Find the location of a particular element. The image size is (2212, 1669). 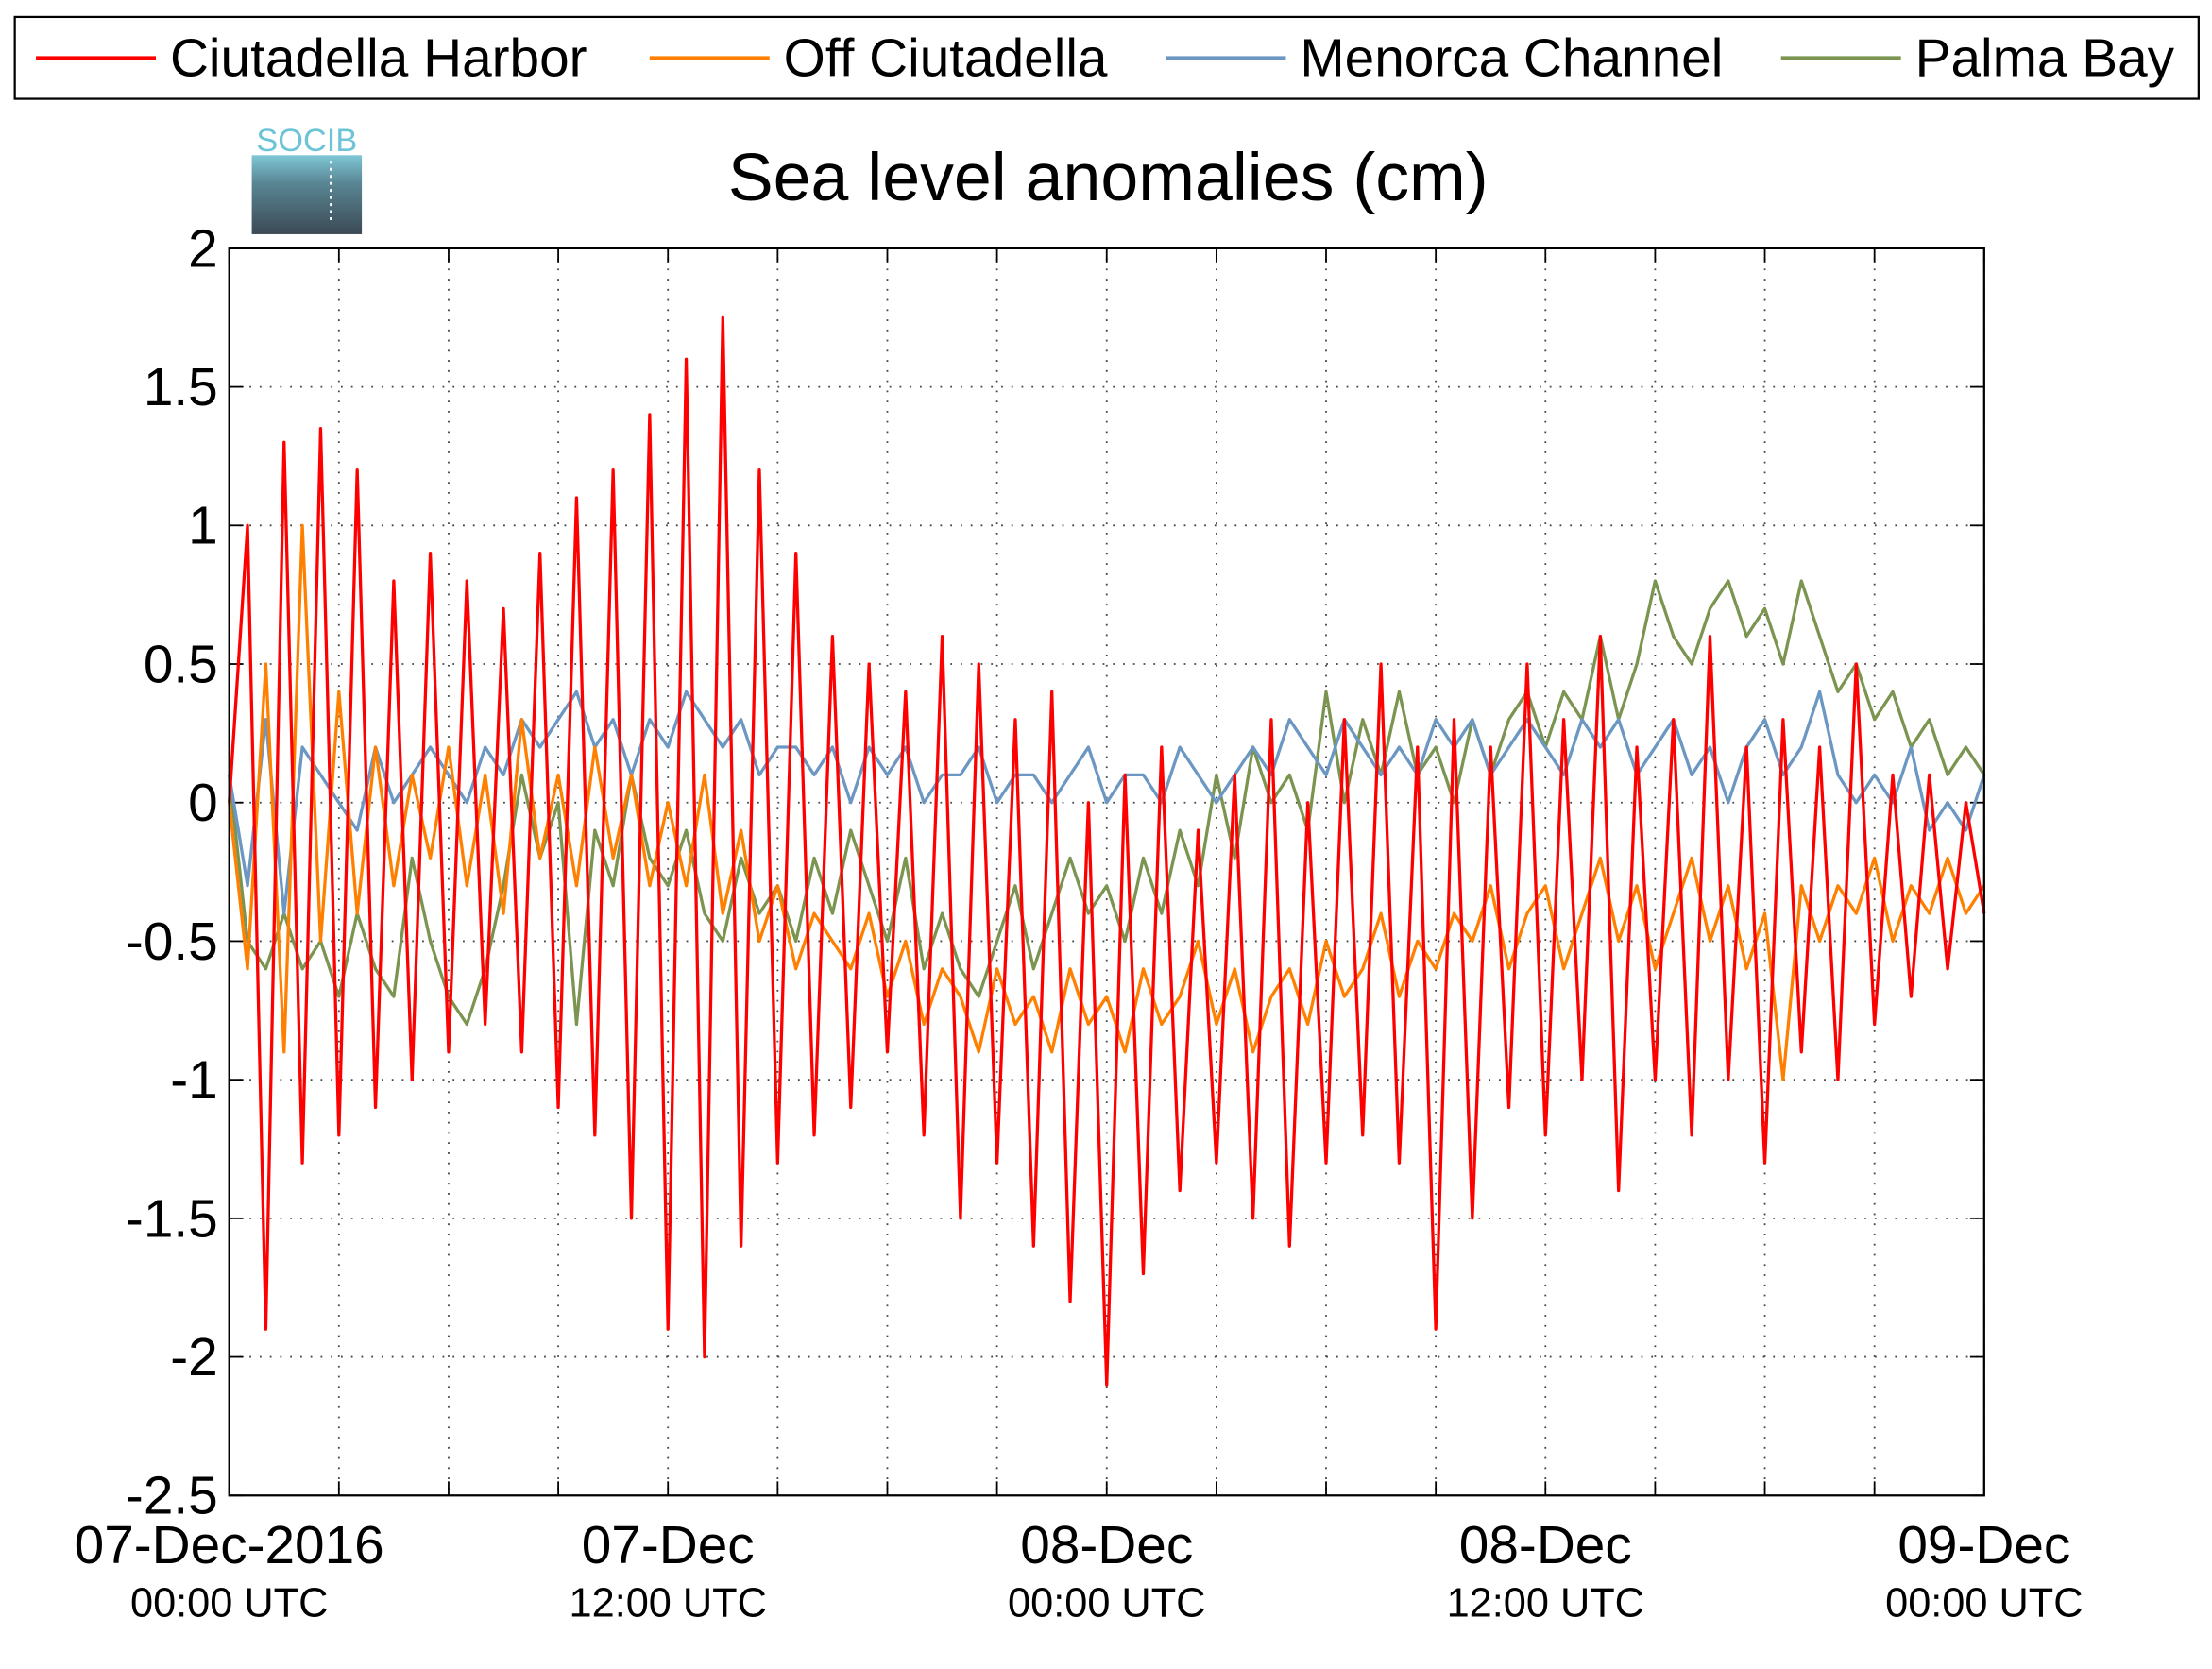

x-tick-label: 08-Dec 00:00 UTC is located at coordinates (1106, 1571).